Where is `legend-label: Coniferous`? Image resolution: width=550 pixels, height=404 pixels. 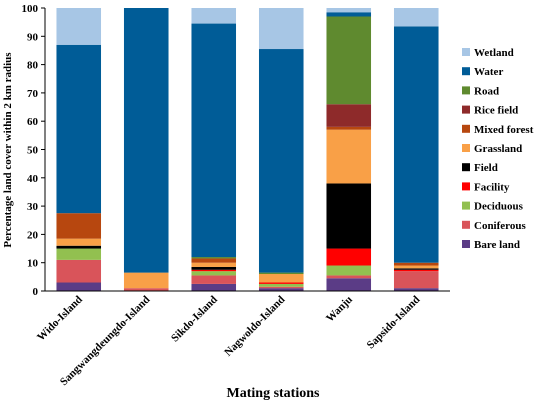 legend-label: Coniferous is located at coordinates (500, 226).